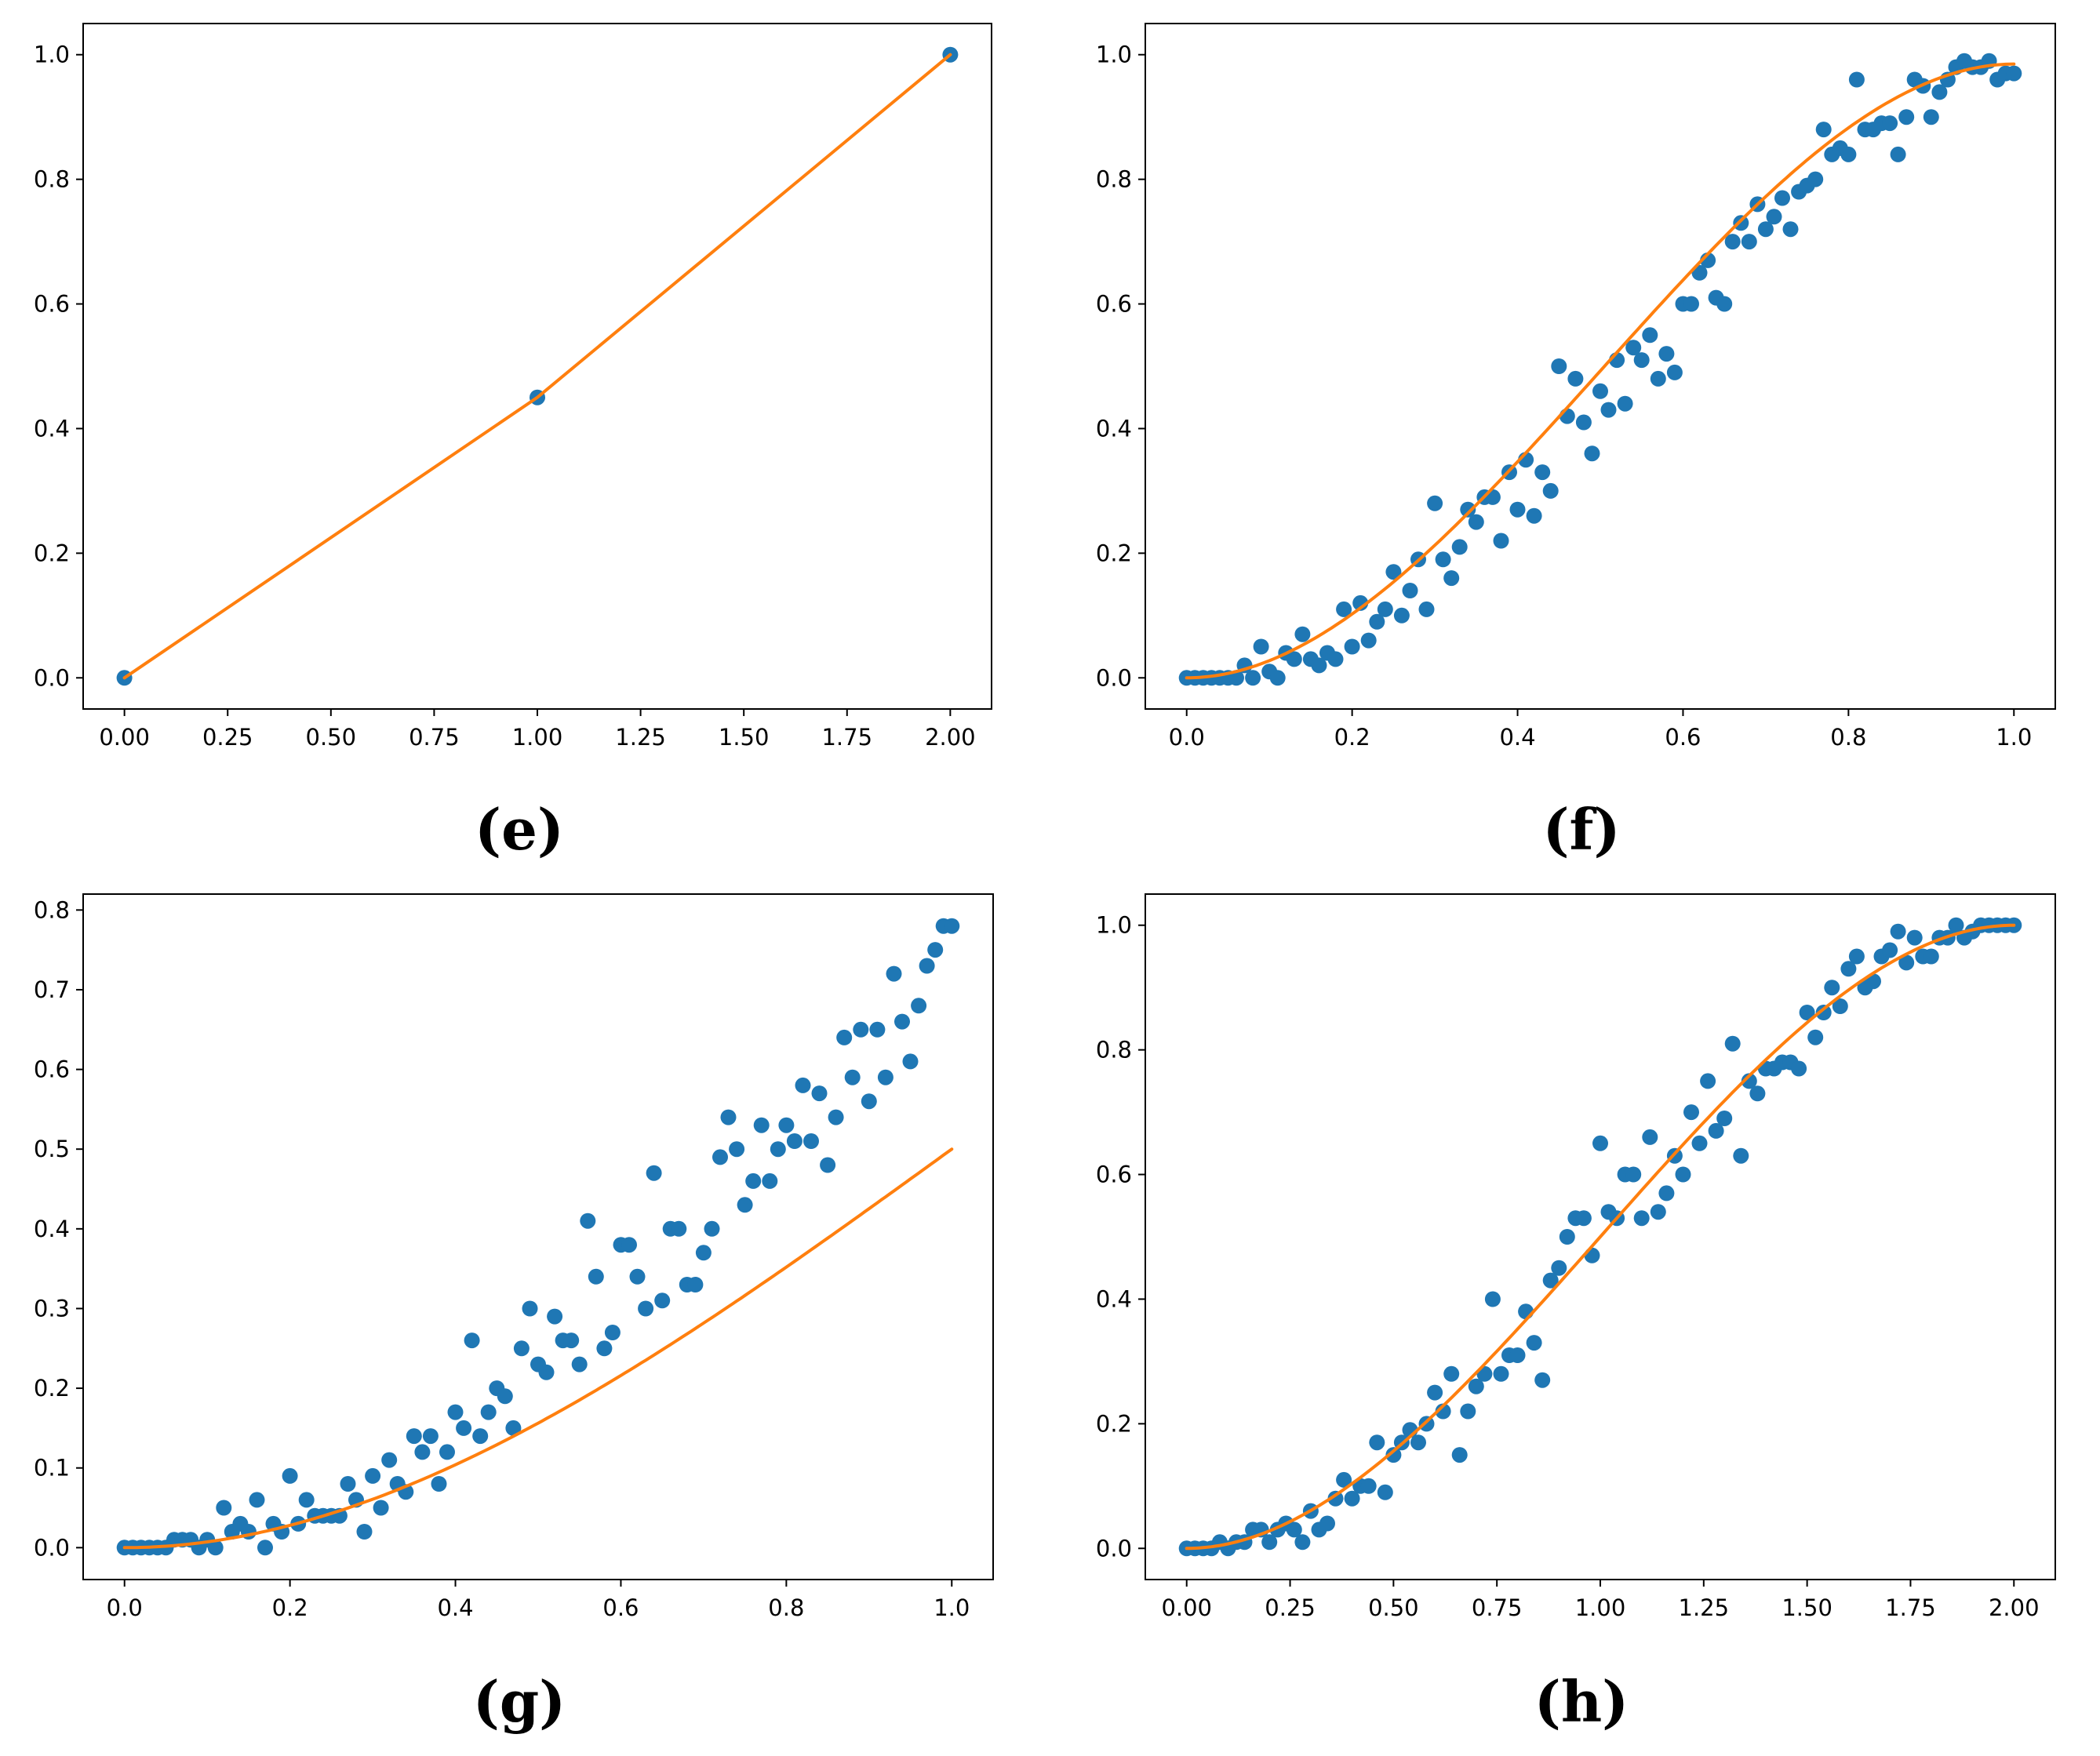  I want to click on chart-e-ytick-label: 0.2, so click(52, 553).